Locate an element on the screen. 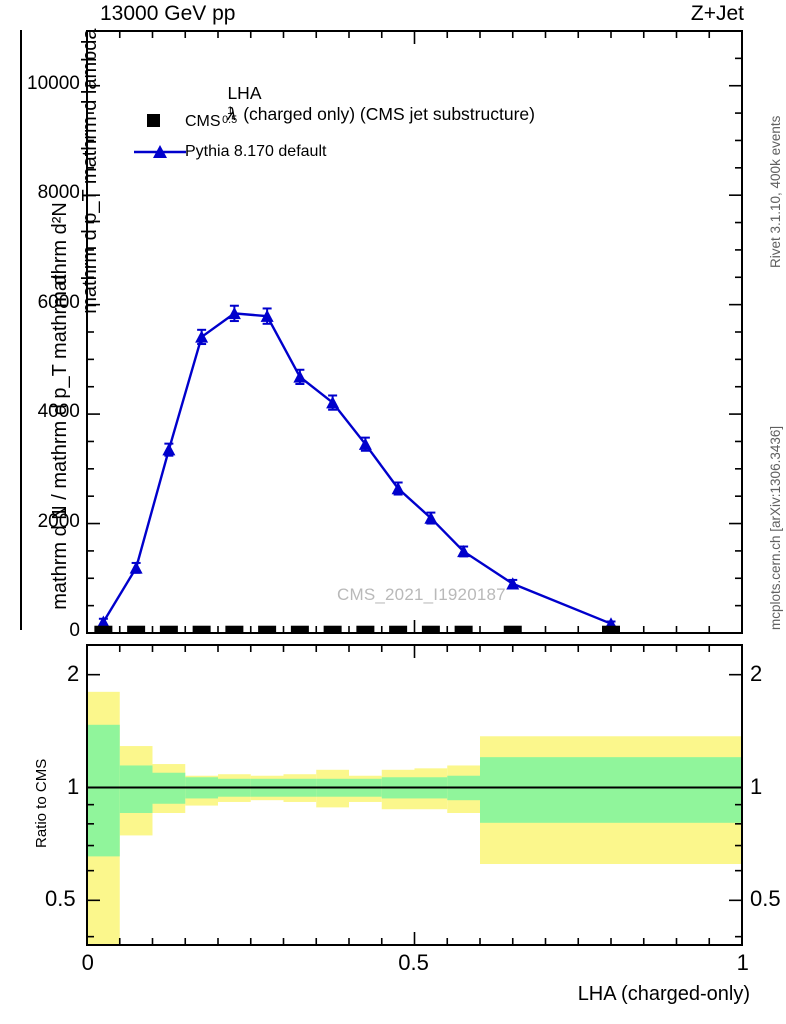 This screenshot has height=1024, width=786. main-y-tick-label: 4000 is located at coordinates (58, 412).